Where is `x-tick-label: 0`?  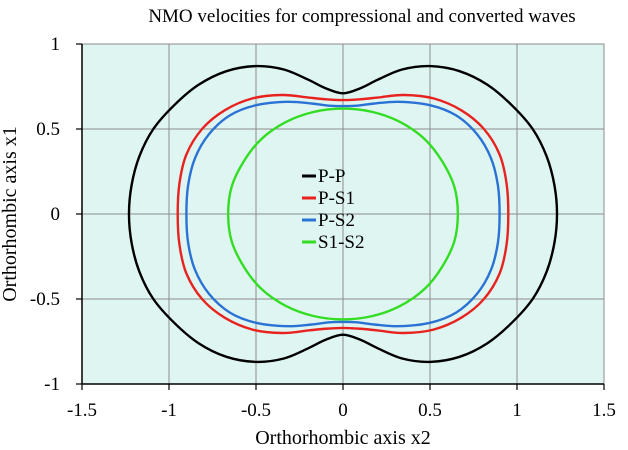
x-tick-label: 0 is located at coordinates (343, 410).